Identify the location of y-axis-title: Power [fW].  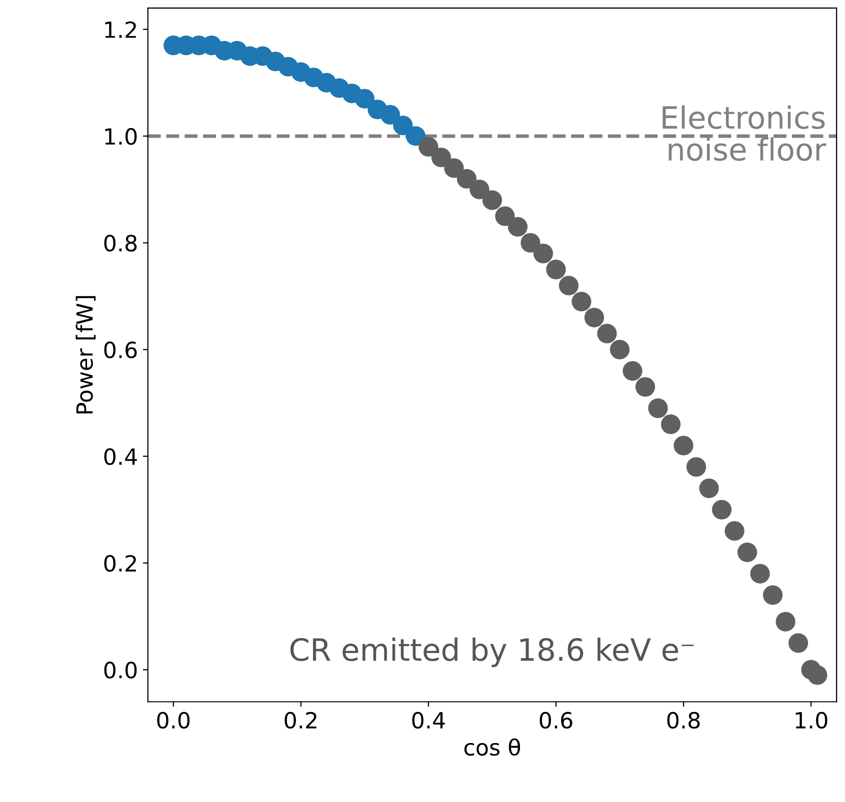
(86, 355).